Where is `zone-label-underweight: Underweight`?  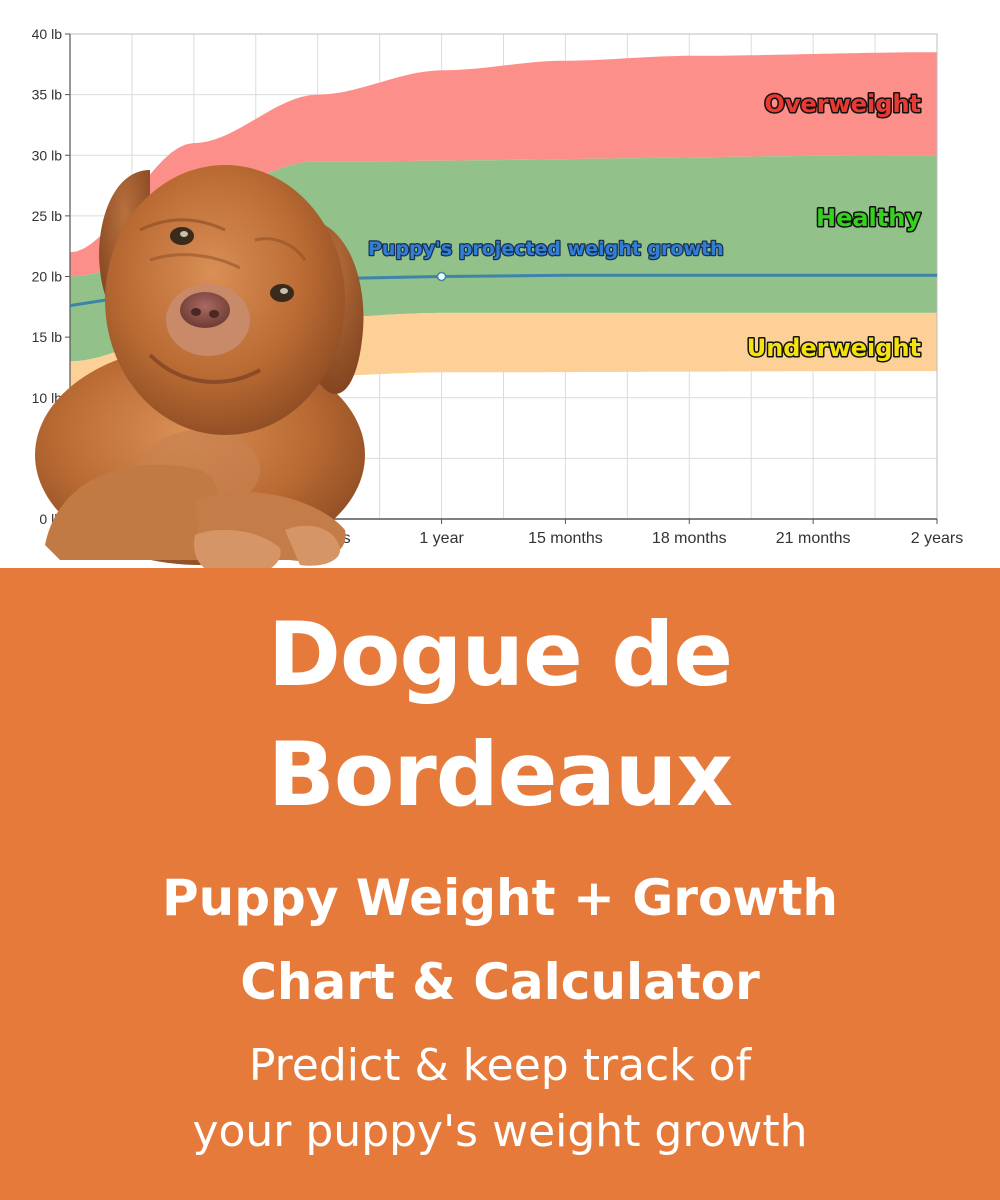 zone-label-underweight: Underweight is located at coordinates (834, 348).